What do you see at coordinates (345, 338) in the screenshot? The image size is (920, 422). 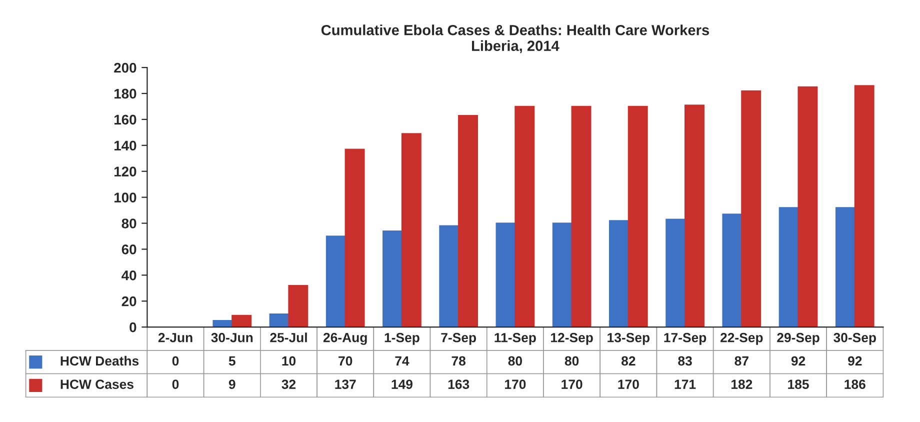 I see `x-tick-label: 26-Aug` at bounding box center [345, 338].